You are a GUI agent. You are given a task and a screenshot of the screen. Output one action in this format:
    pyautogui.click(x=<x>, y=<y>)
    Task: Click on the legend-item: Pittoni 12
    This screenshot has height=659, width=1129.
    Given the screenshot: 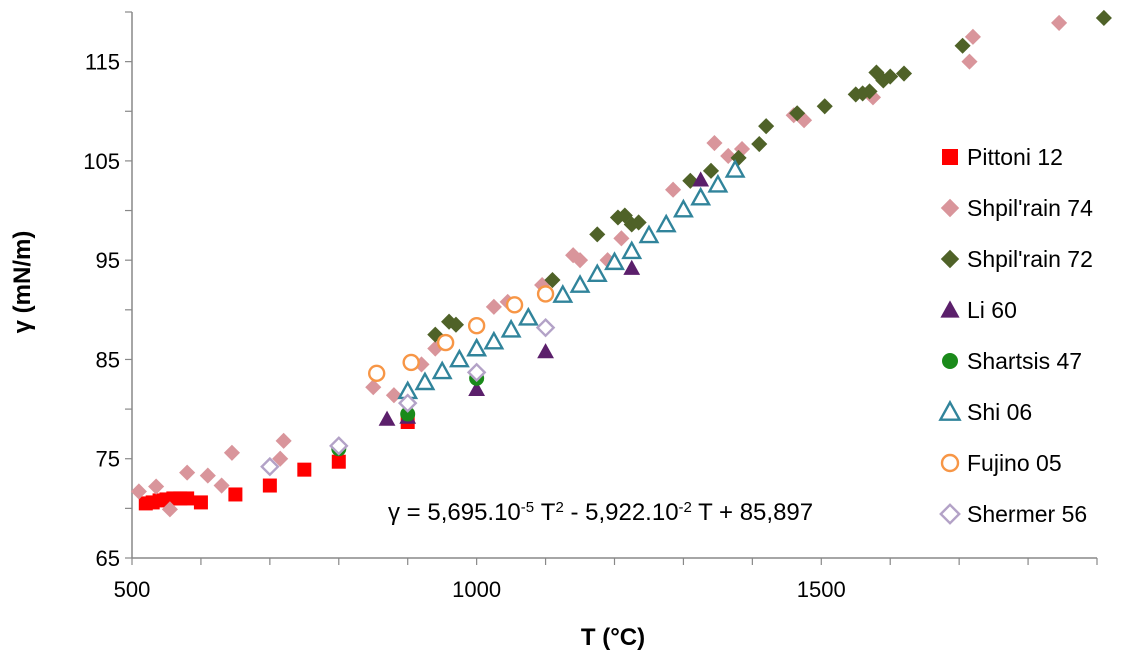 What is the action you would take?
    pyautogui.click(x=1002, y=157)
    